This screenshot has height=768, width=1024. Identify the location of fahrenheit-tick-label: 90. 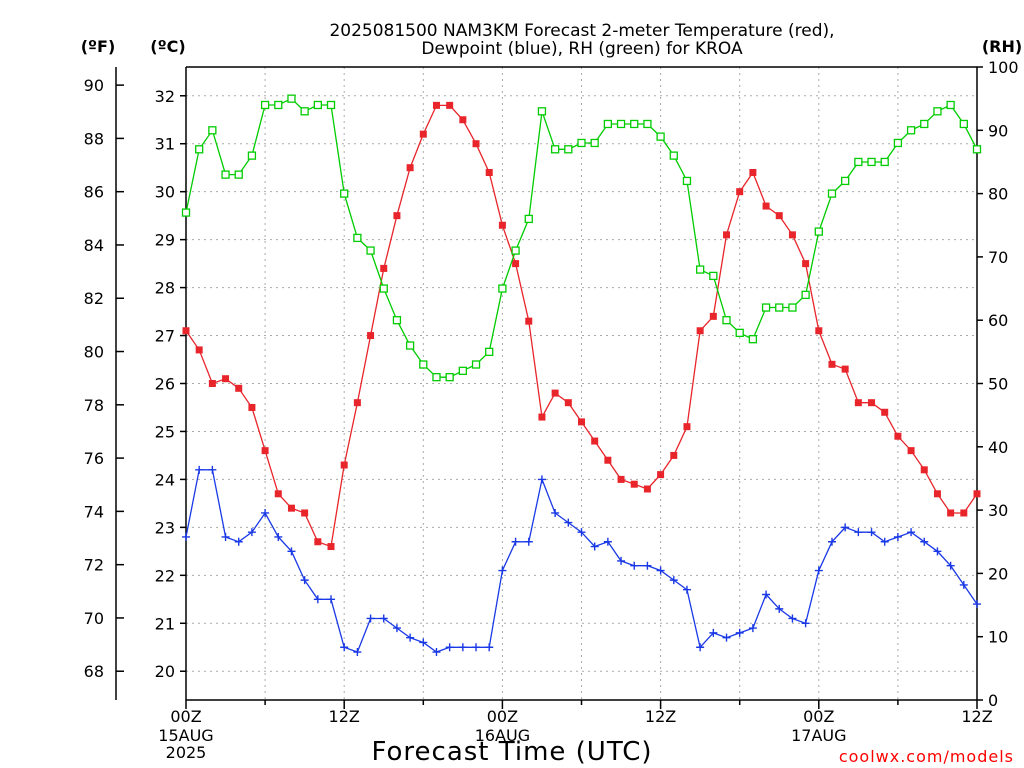
(94, 85).